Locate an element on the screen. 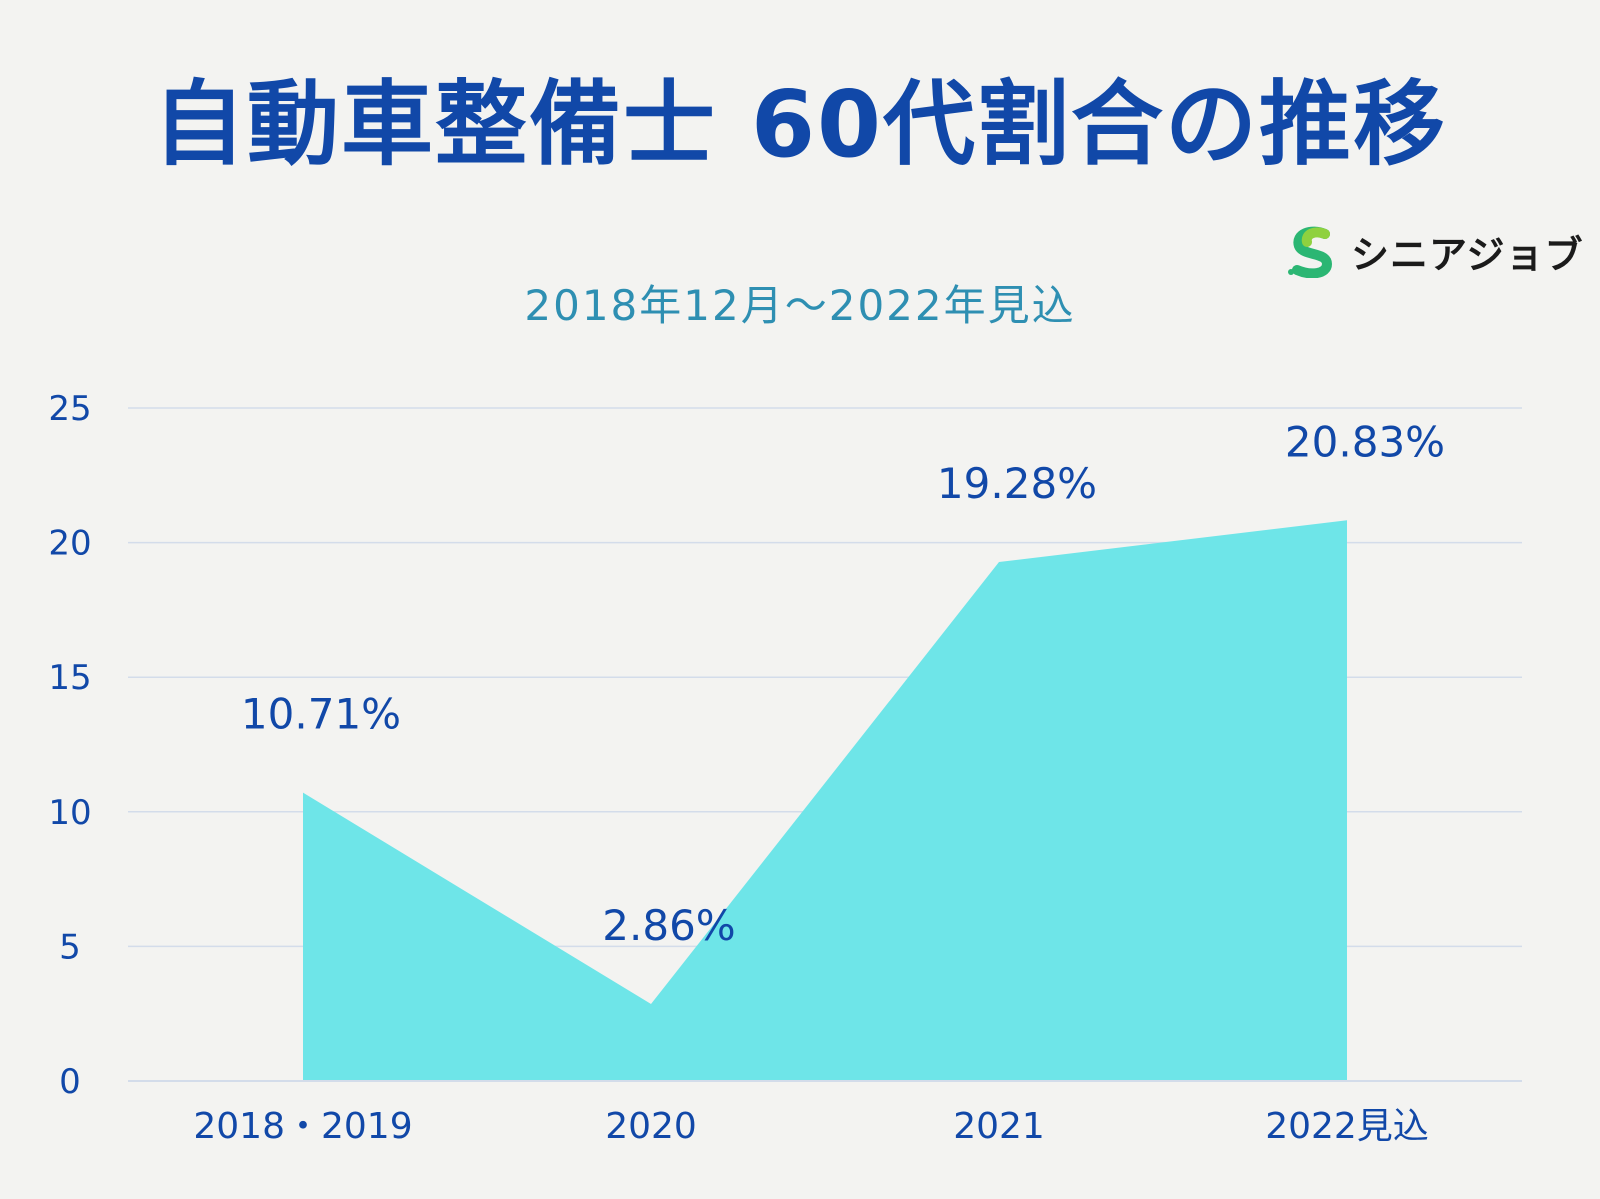  brand-logo: シニアジョブ is located at coordinates (1434, 251).